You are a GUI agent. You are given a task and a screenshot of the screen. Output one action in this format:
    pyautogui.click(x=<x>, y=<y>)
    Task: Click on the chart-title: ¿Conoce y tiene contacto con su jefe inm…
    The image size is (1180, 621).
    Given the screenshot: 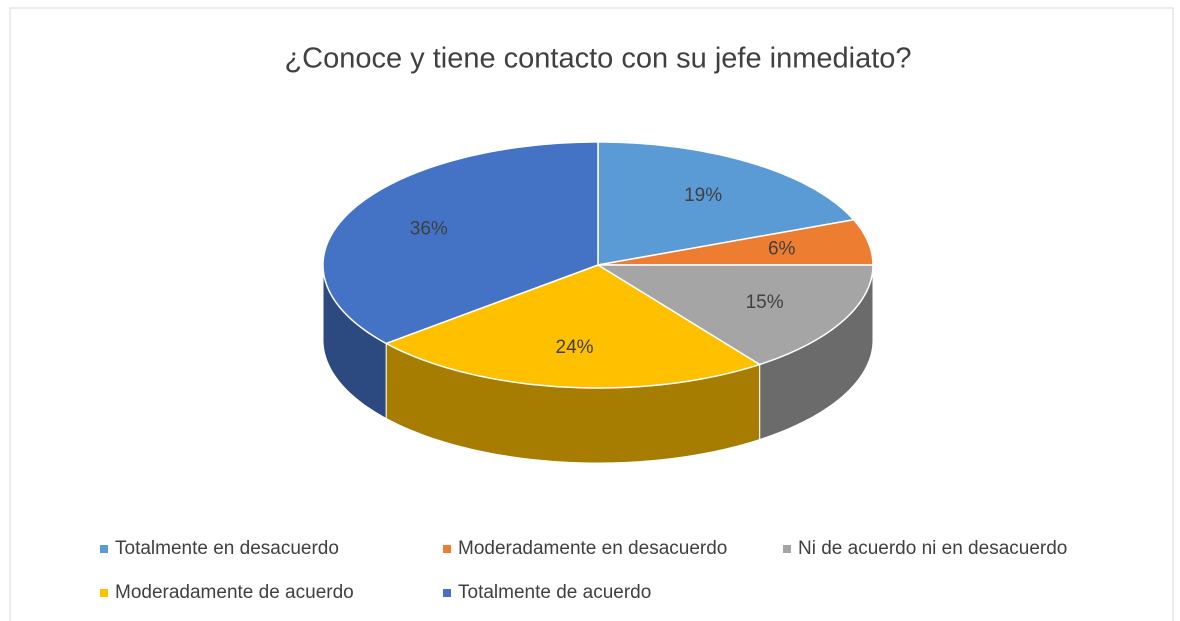 What is the action you would take?
    pyautogui.click(x=597, y=59)
    